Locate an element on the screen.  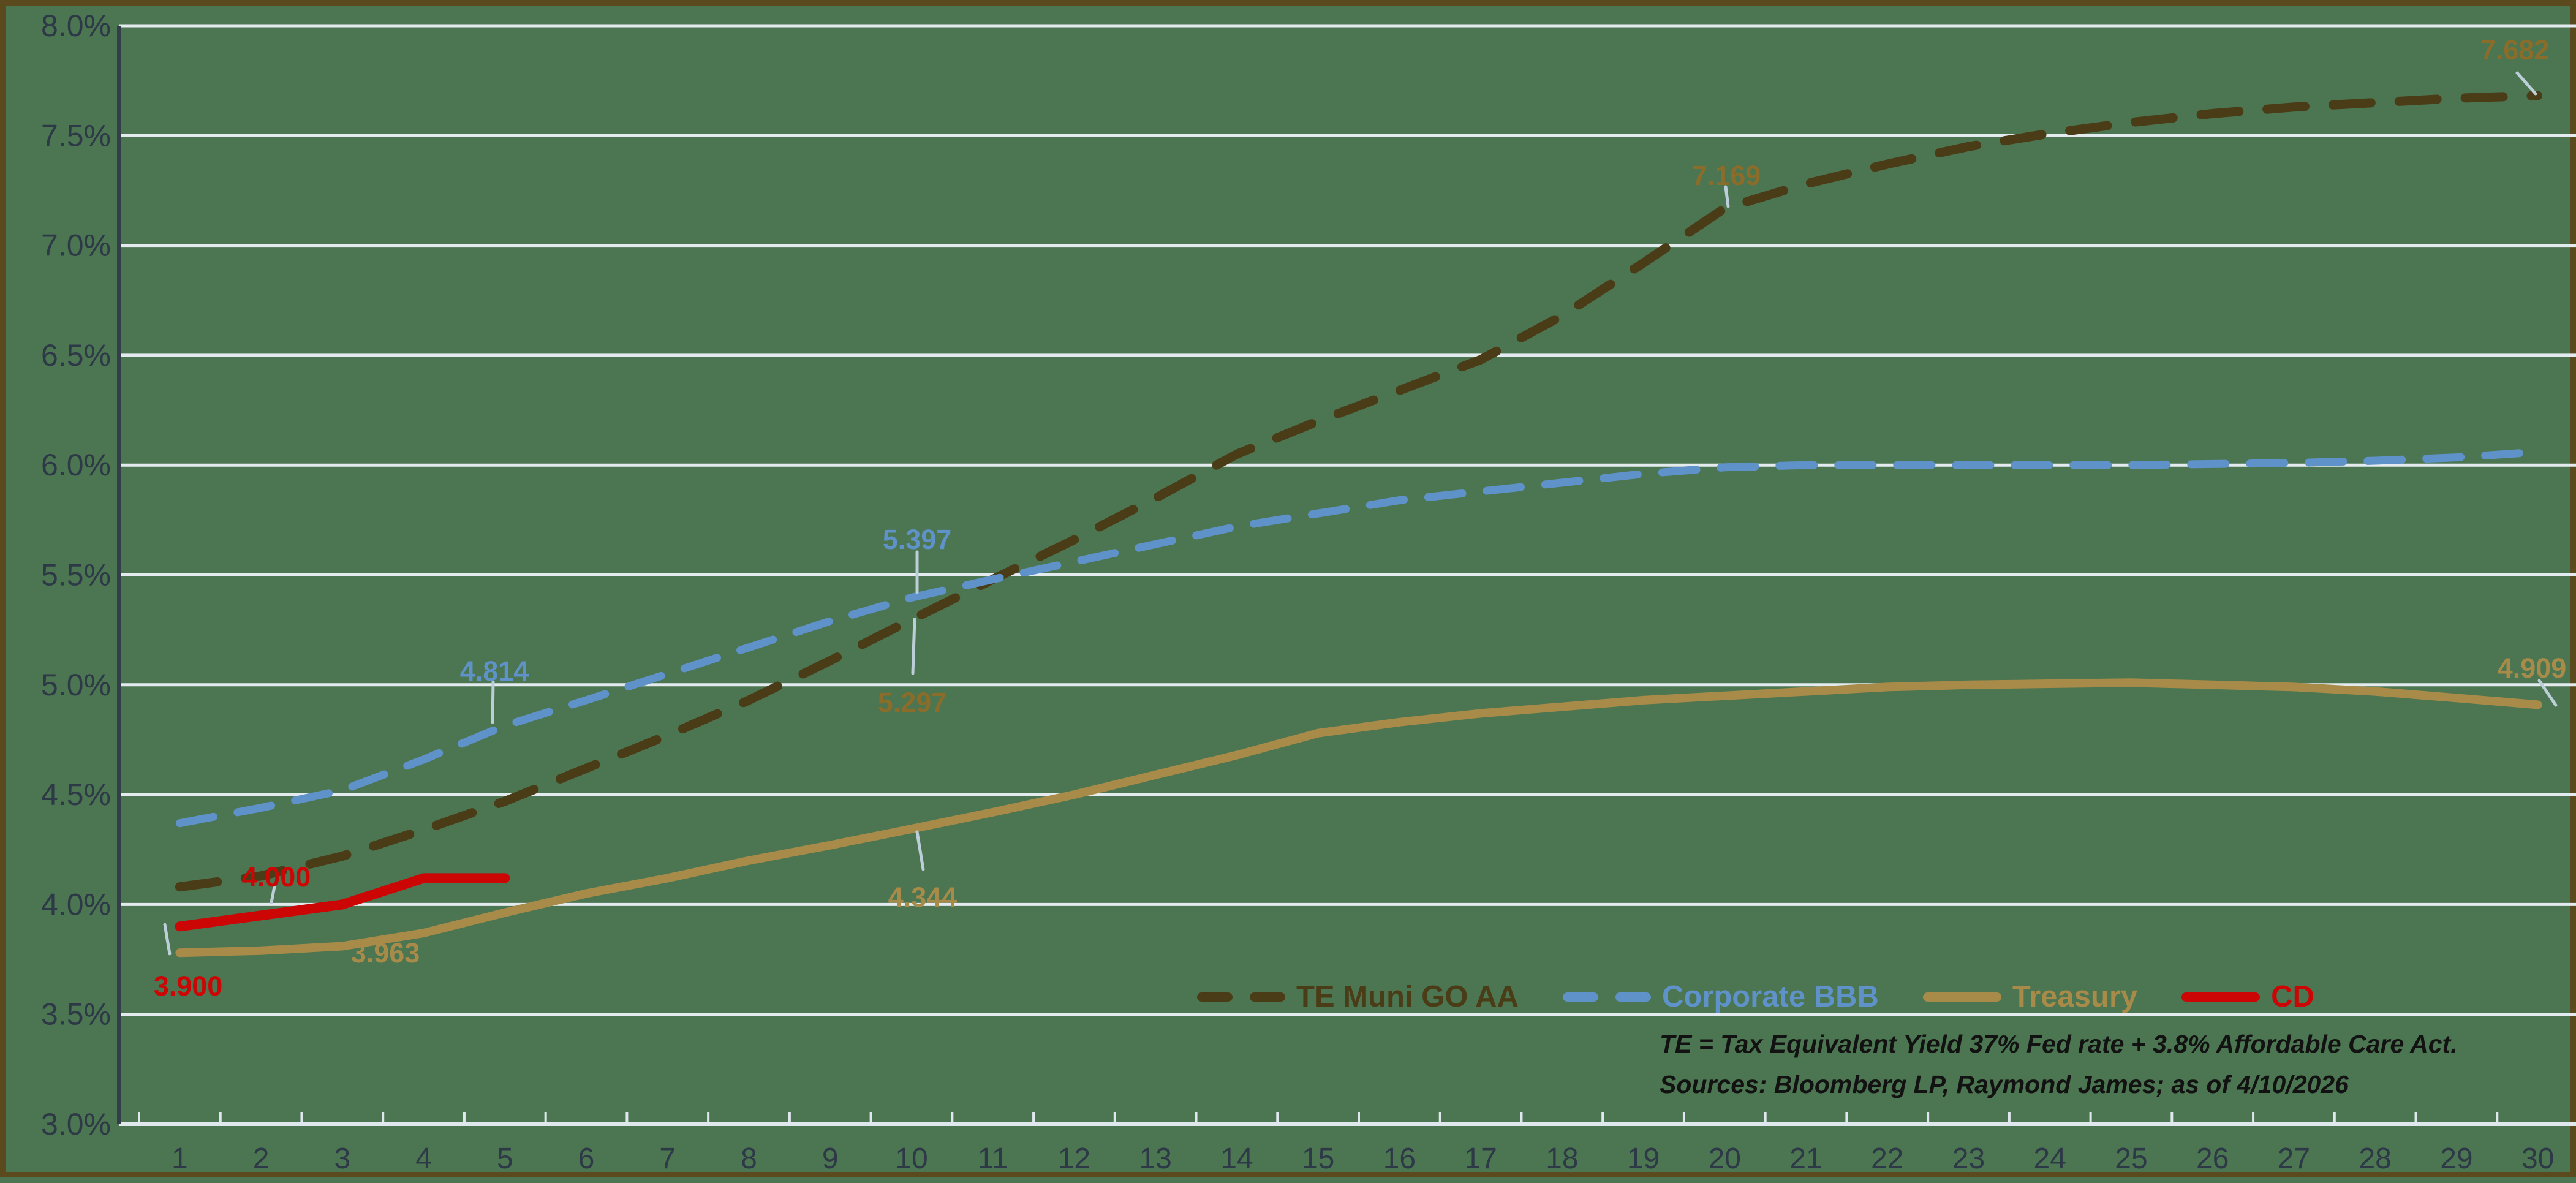
x-tick-label-8: 8 is located at coordinates (749, 1159).